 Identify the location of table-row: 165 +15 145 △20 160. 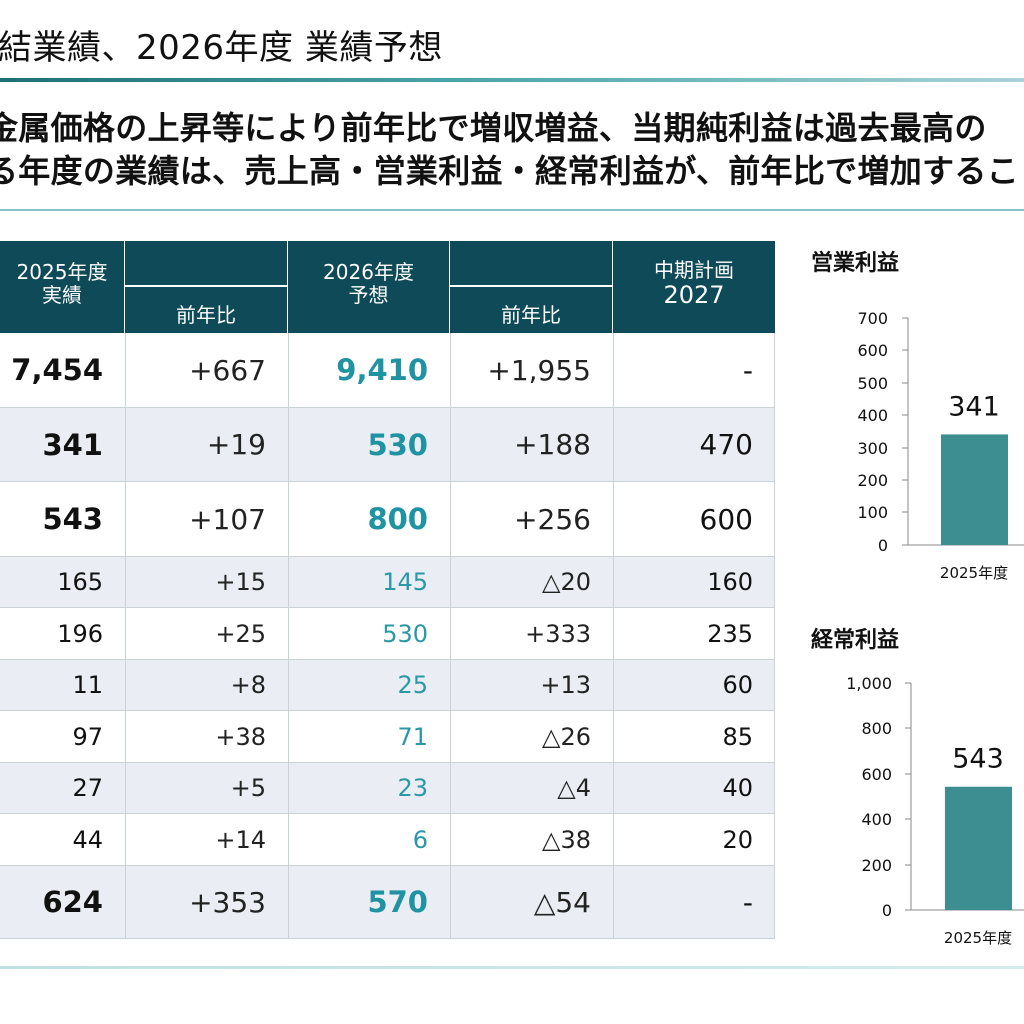
(387, 582).